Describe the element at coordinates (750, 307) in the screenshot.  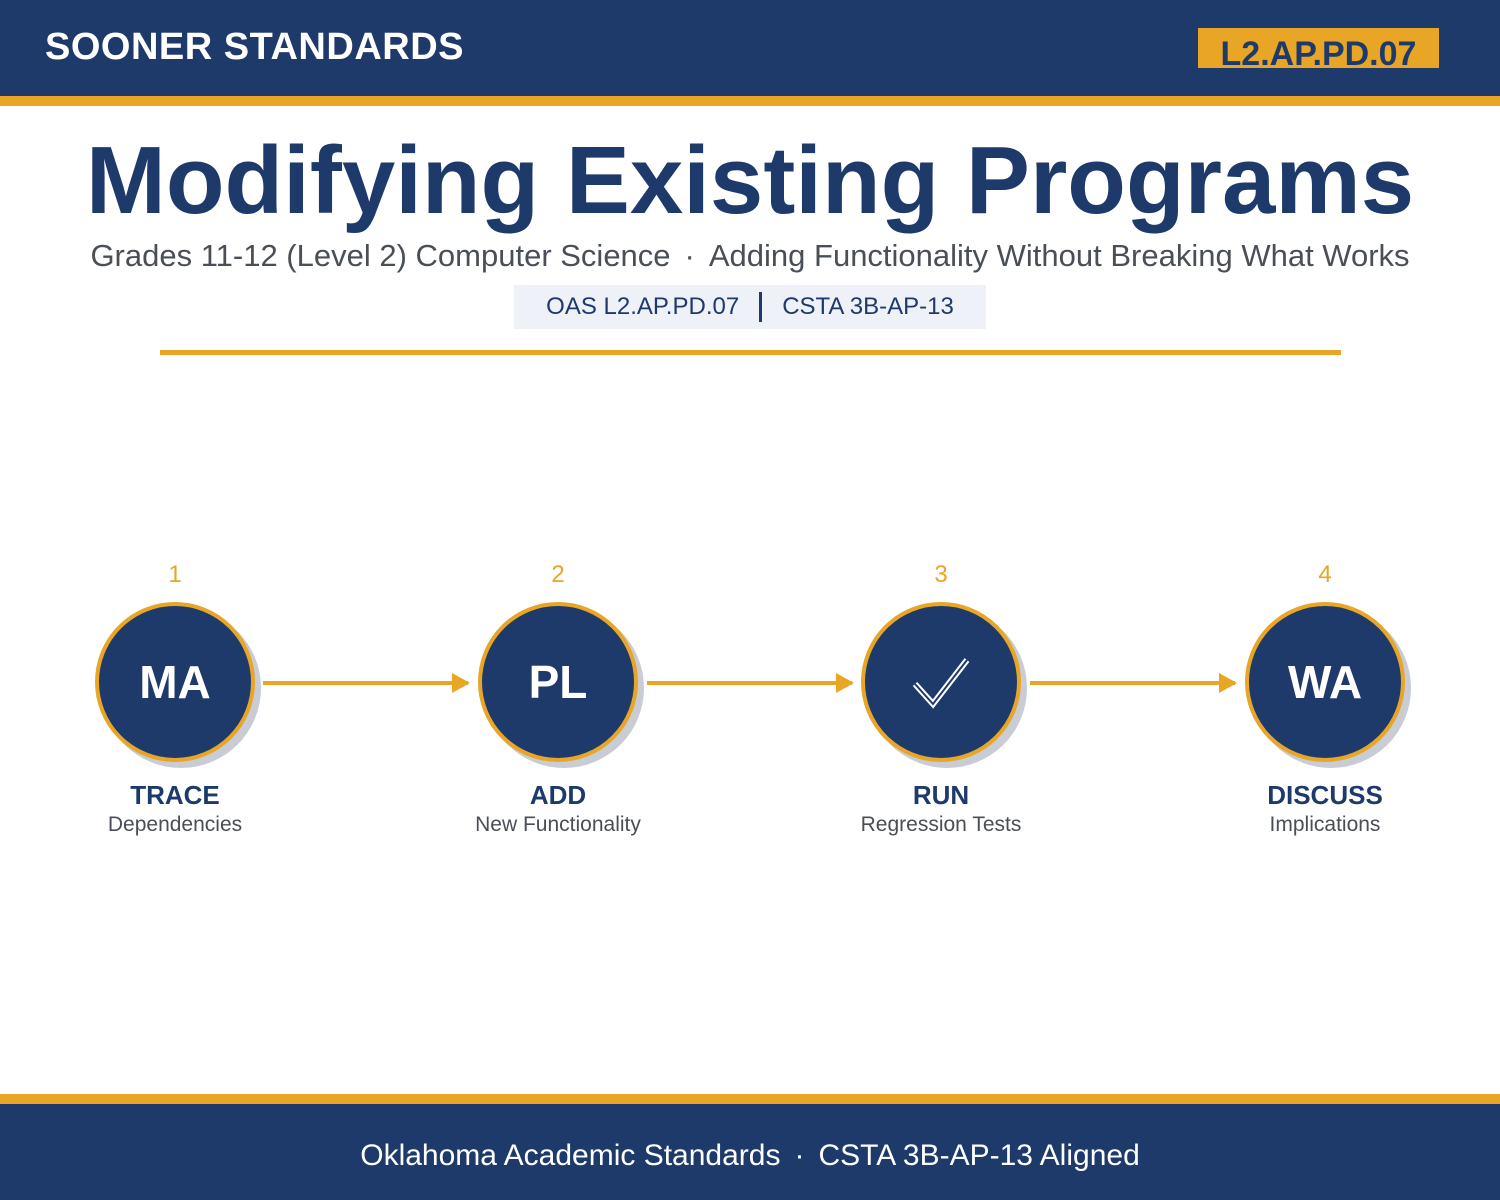
I see `standards-tag: OAS L2.AP.PD.07 CSTA 3B-AP-13` at that location.